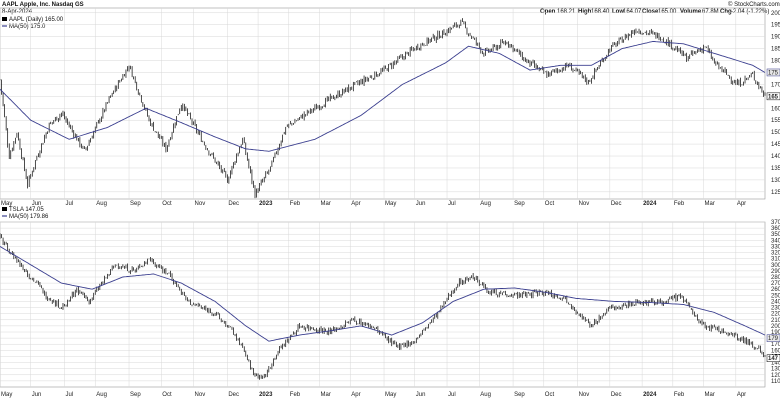  I want to click on panel-0-ytick-label: 155, so click(775, 121).